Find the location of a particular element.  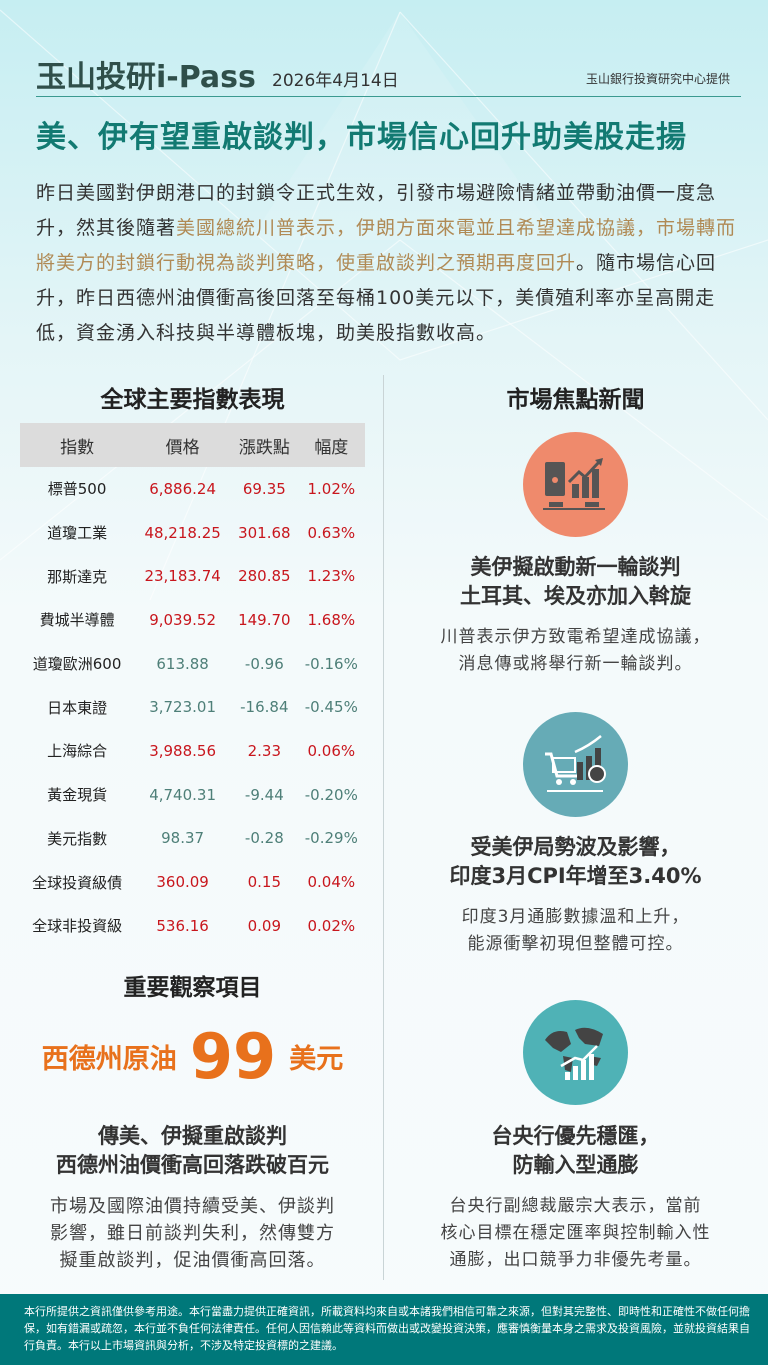

column-header: 指數 is located at coordinates (77, 445).